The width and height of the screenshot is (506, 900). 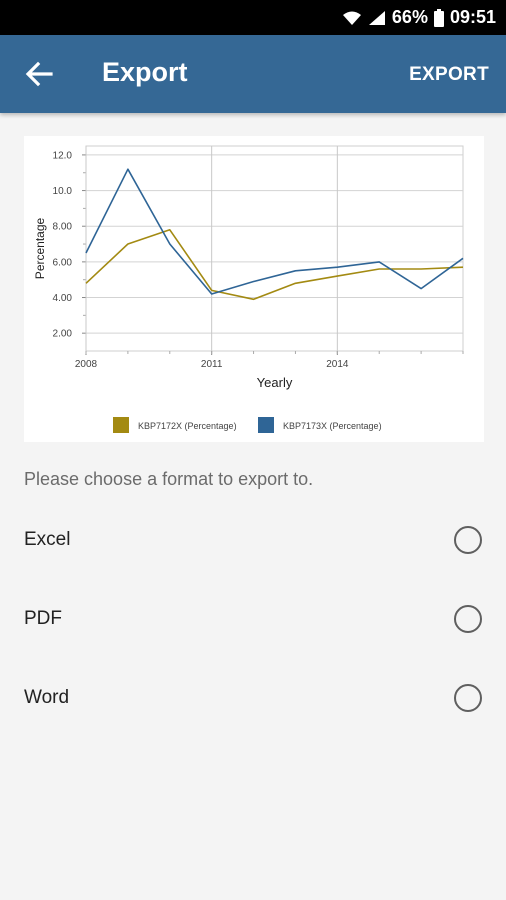 I want to click on radio-button-pdf, so click(x=468, y=619).